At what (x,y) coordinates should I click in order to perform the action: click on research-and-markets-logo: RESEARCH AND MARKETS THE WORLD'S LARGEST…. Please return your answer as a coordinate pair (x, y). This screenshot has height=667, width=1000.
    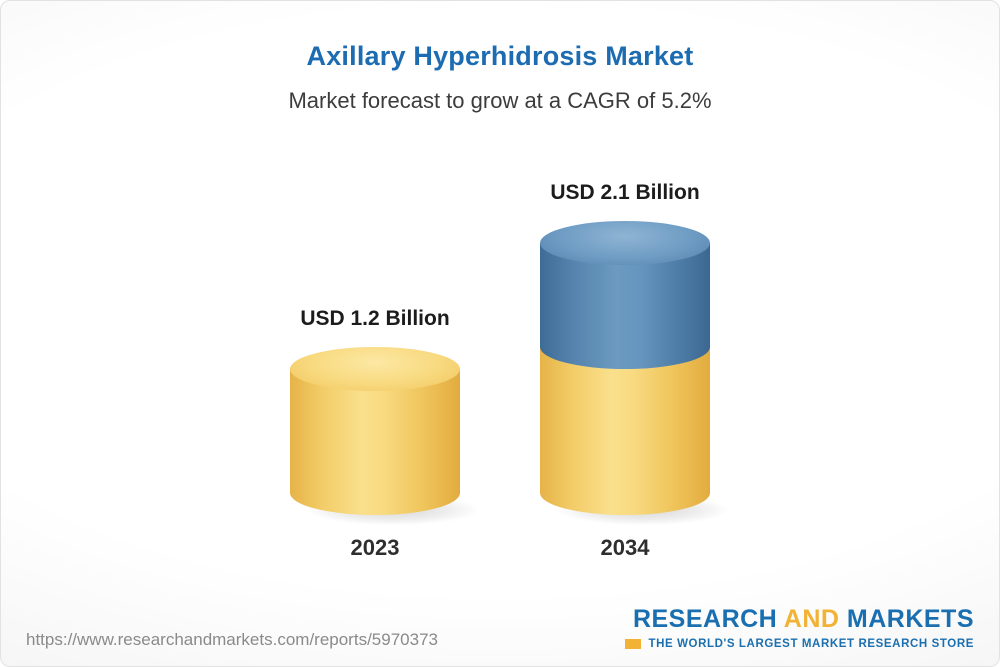
    Looking at the image, I should click on (799, 627).